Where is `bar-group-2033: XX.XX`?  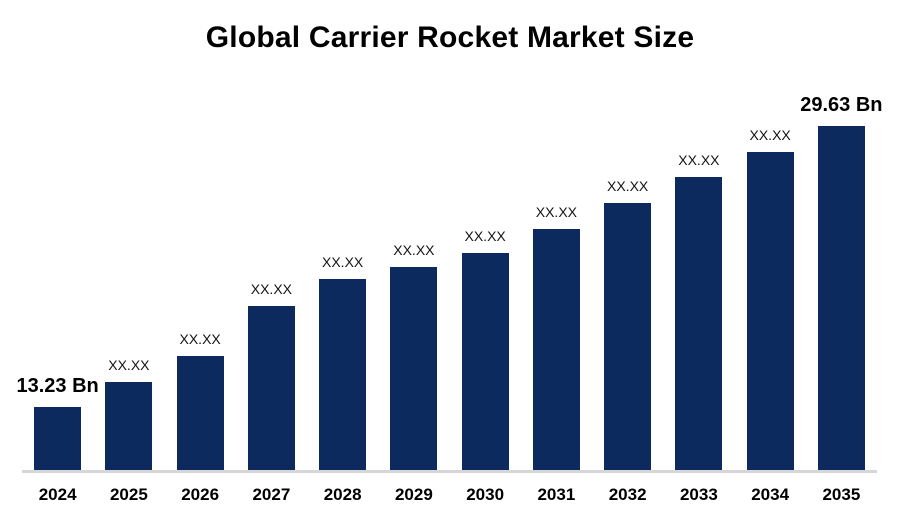
bar-group-2033: XX.XX is located at coordinates (698, 311).